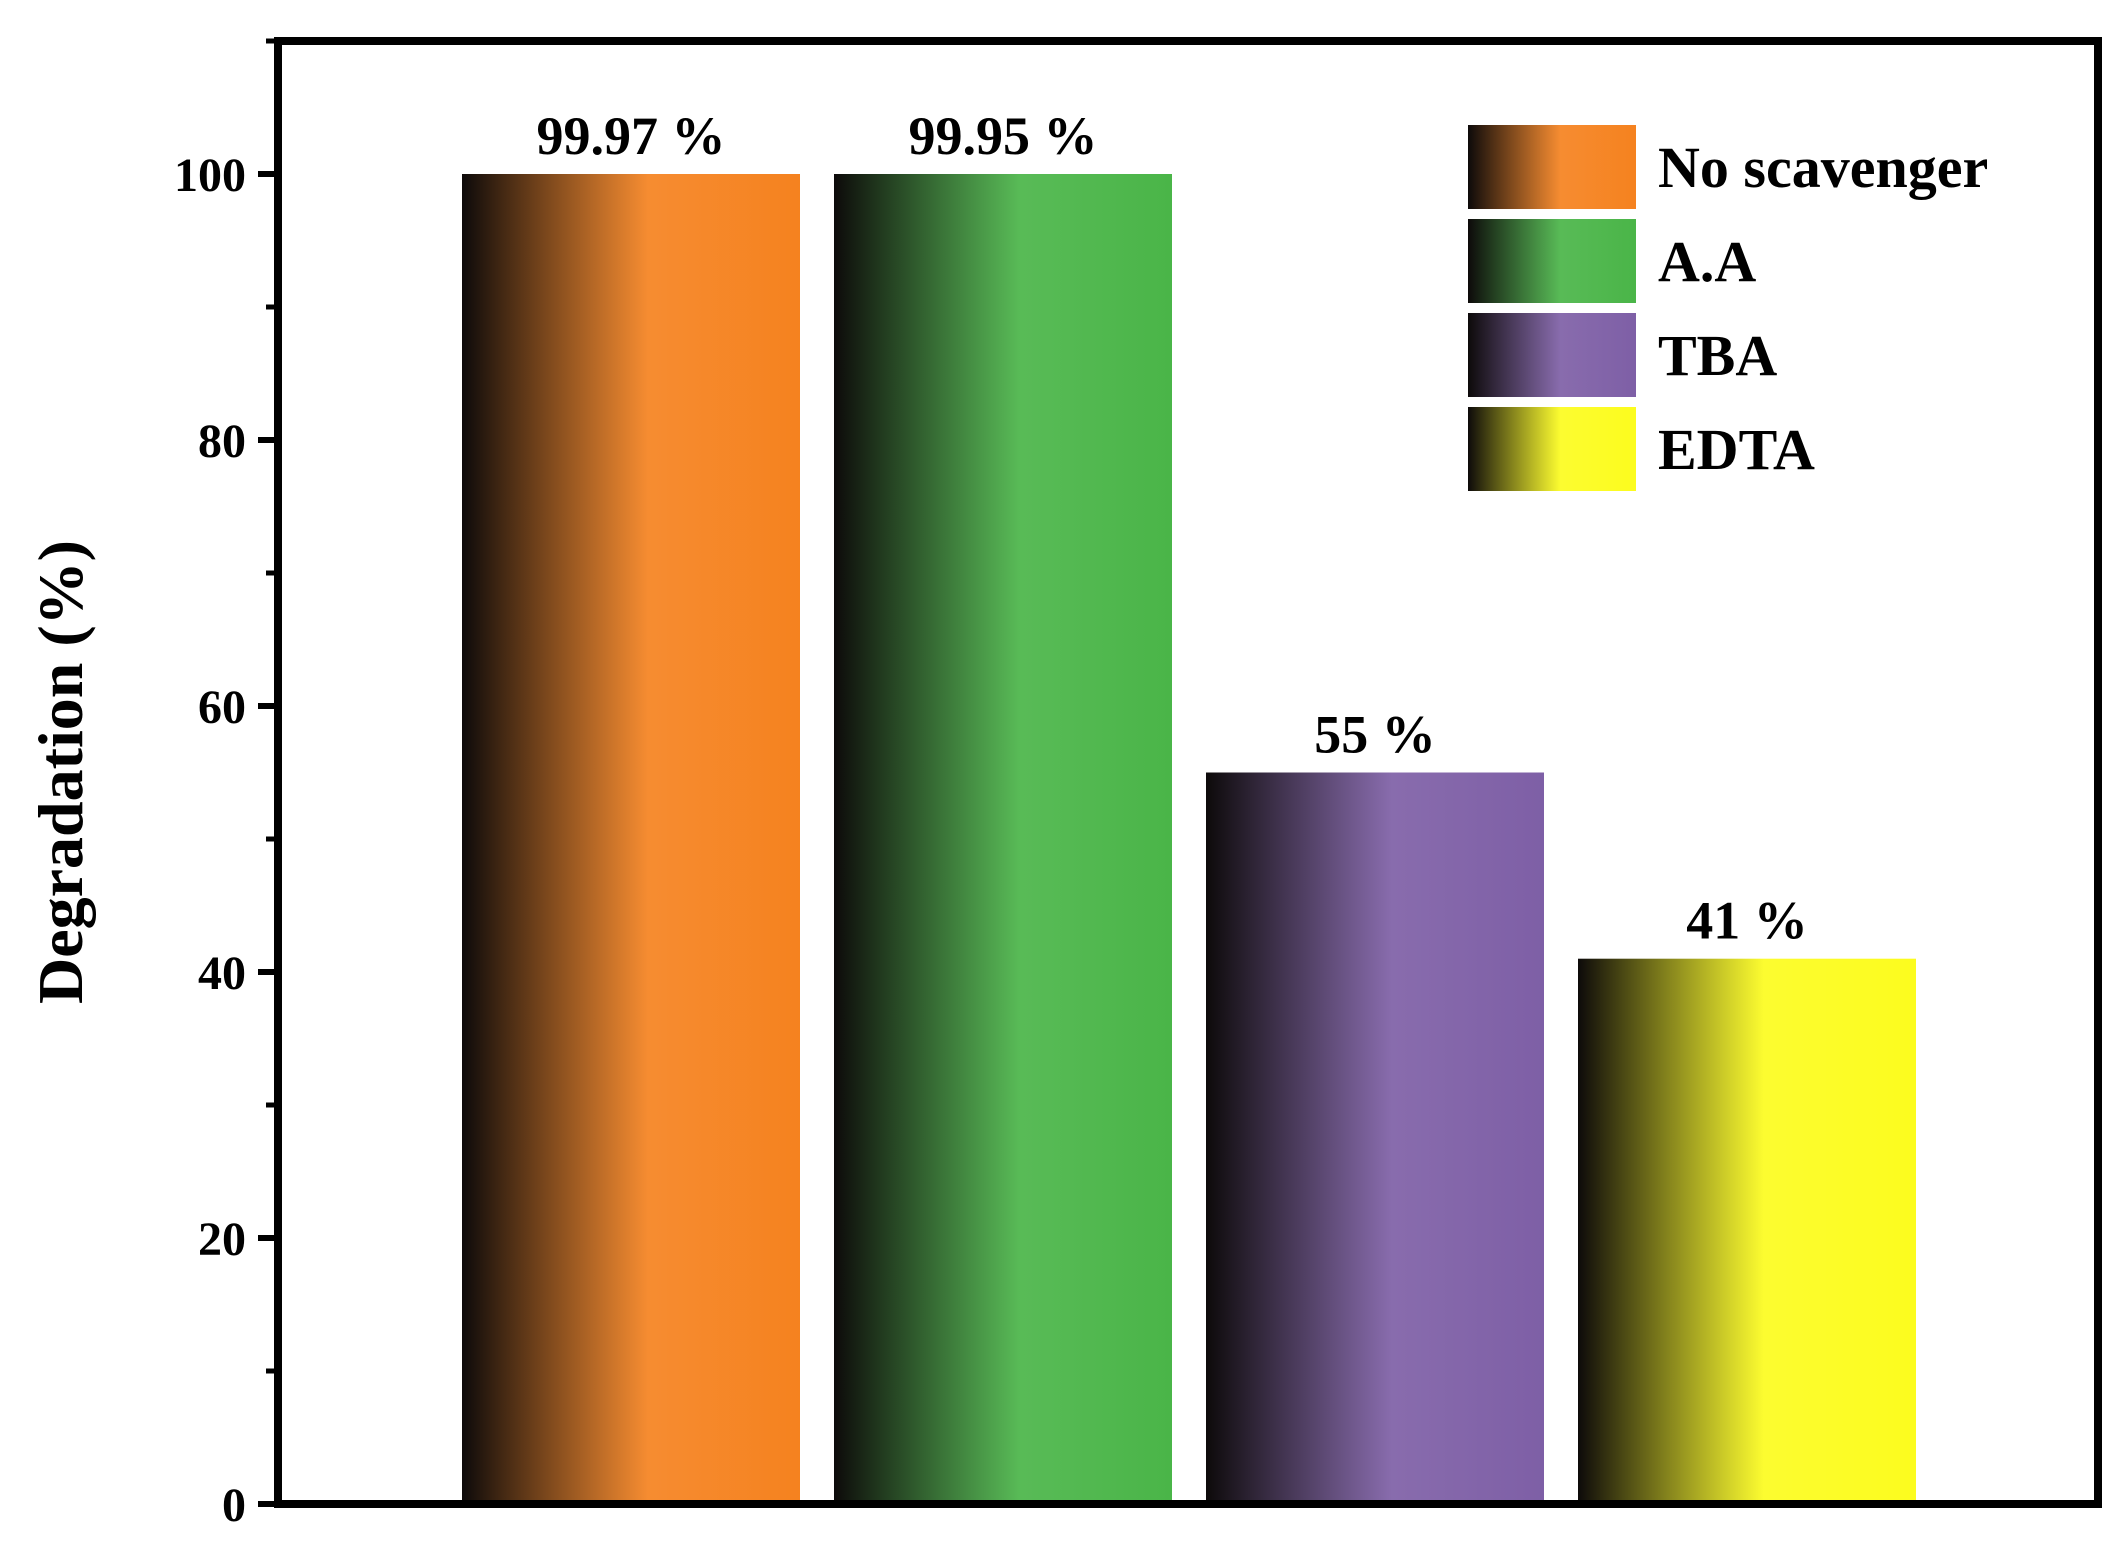 This screenshot has width=2116, height=1551. What do you see at coordinates (1552, 167) in the screenshot?
I see `legend-swatch-no-scavenger` at bounding box center [1552, 167].